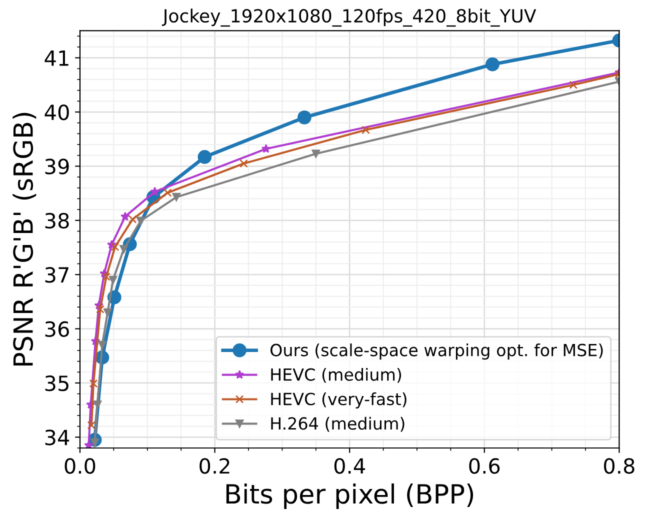  I want to click on y-tick-label: 36, so click(57, 329).